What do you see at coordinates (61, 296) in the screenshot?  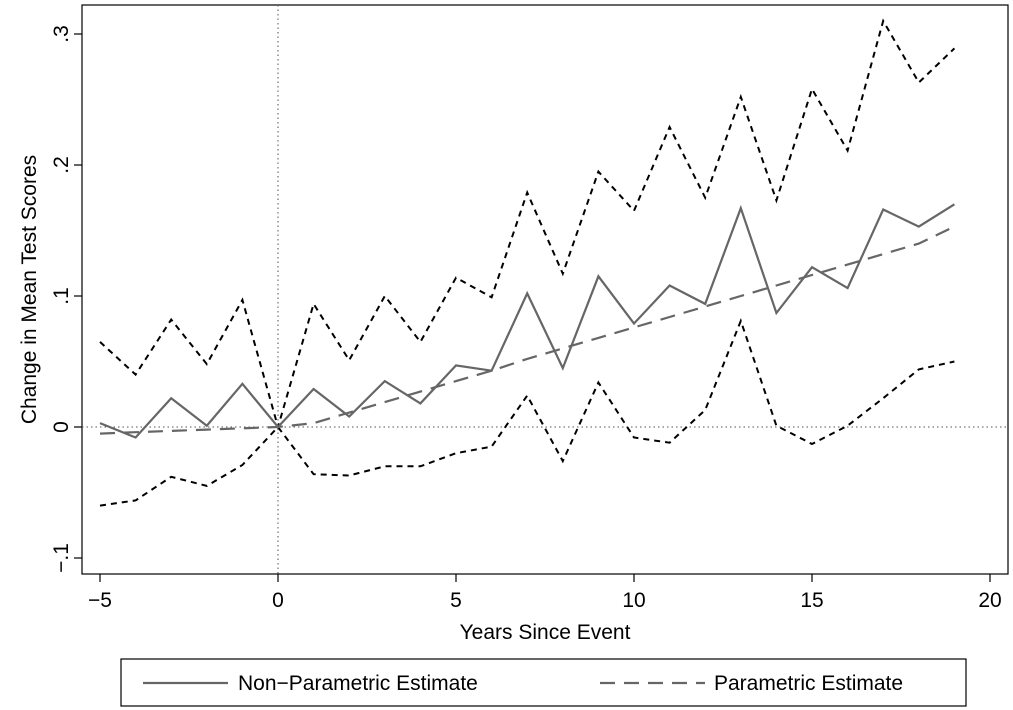 I see `y-tick-label: .1` at bounding box center [61, 296].